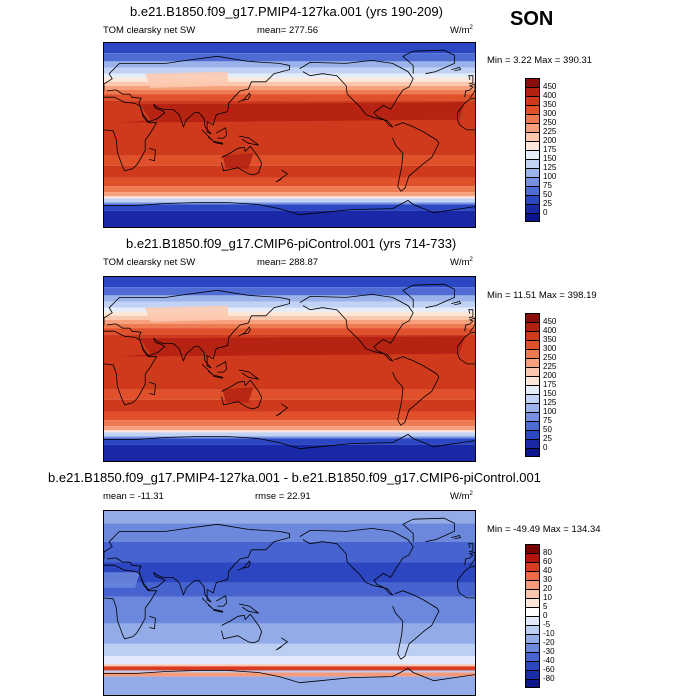  I want to click on colorbar-tick-label: -10, so click(549, 633).